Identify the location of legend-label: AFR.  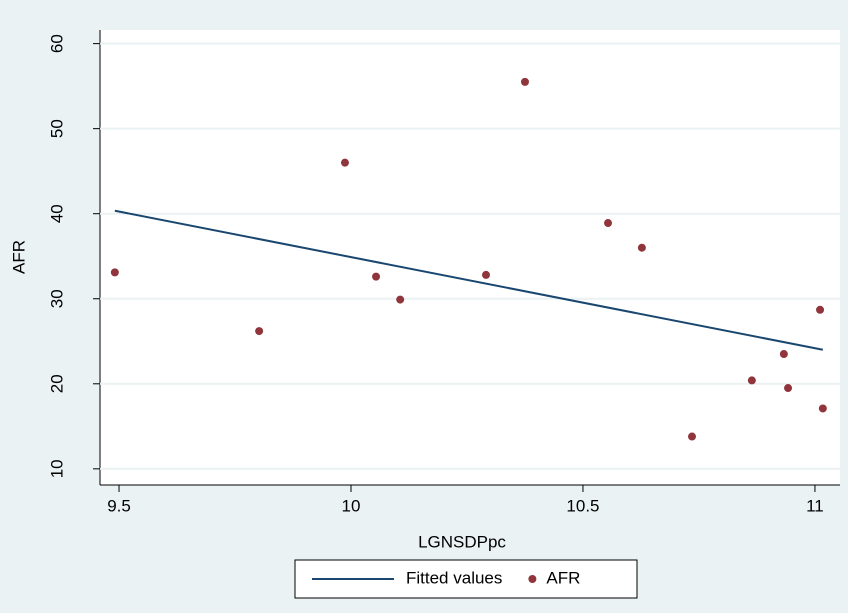
(563, 577).